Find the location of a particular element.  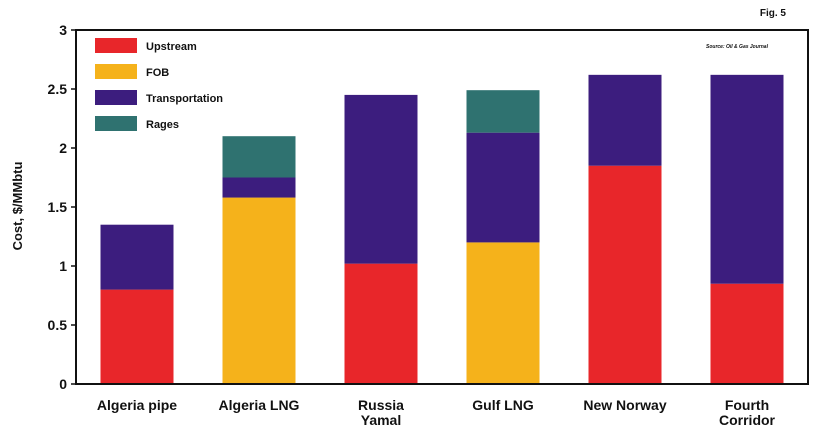

x-tick-label: Russia is located at coordinates (381, 405).